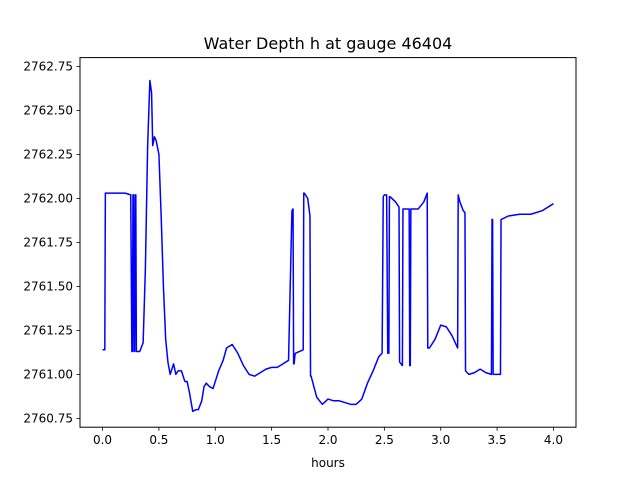 Image resolution: width=640 pixels, height=480 pixels. Describe the element at coordinates (48, 66) in the screenshot. I see `y-tick-label: 2762.75` at that location.